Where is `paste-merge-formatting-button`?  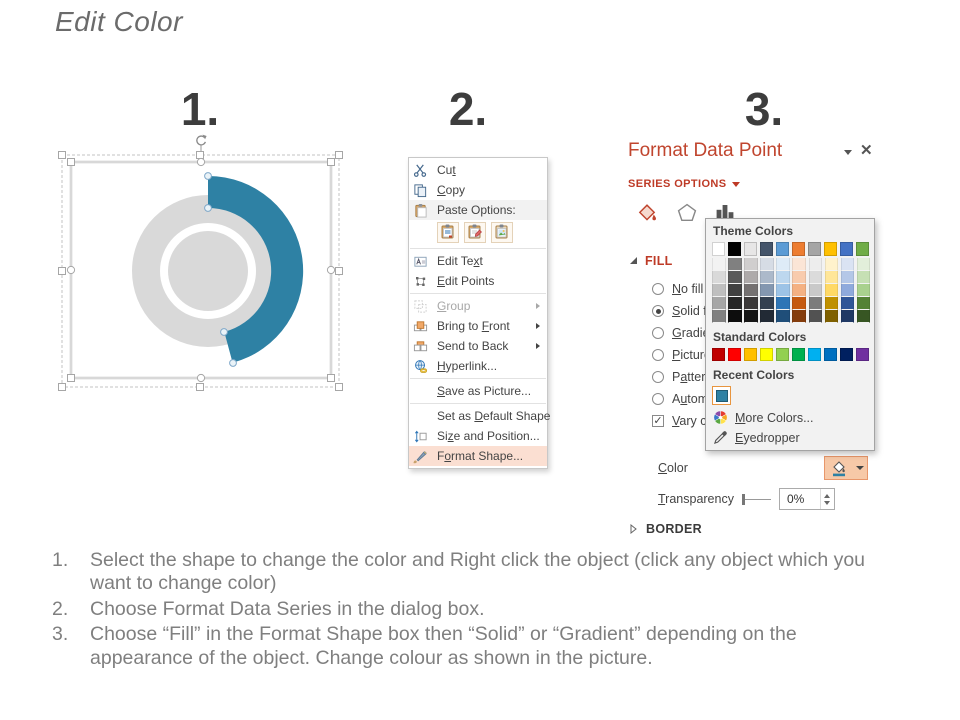 paste-merge-formatting-button is located at coordinates (475, 232).